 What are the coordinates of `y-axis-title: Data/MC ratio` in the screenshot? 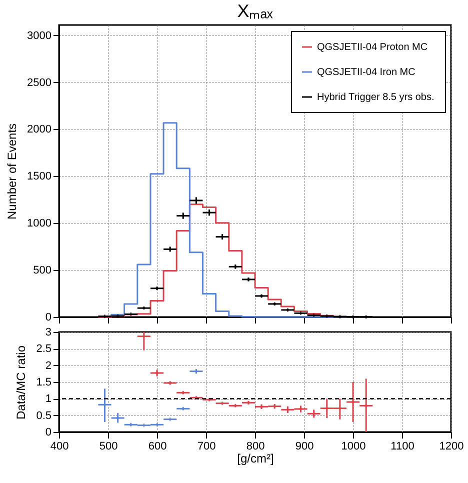 It's located at (21, 382).